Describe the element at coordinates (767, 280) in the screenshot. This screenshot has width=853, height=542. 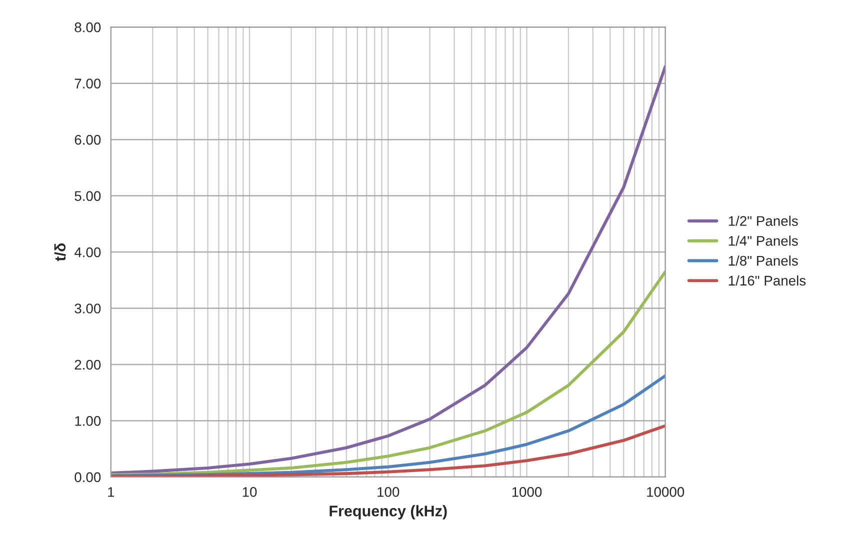
I see `legend-label: 1/16" Panels` at that location.